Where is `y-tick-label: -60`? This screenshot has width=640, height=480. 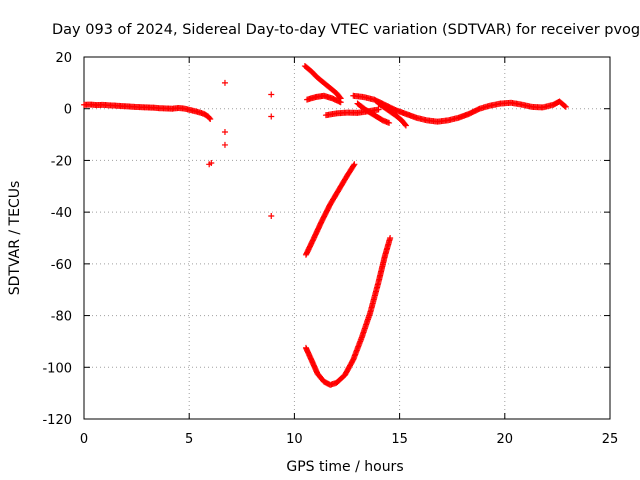 y-tick-label: -60 is located at coordinates (61, 265).